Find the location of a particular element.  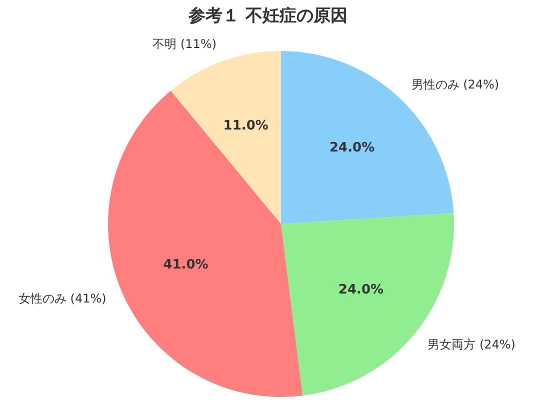

data-label: 11.0% is located at coordinates (245, 126).